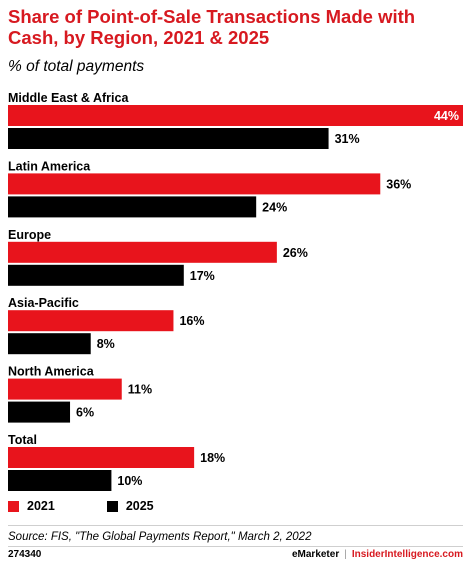 Image resolution: width=470 pixels, height=567 pixels. Describe the element at coordinates (446, 116) in the screenshot. I see `data-label-middle-east-africa-2021: 44%` at that location.